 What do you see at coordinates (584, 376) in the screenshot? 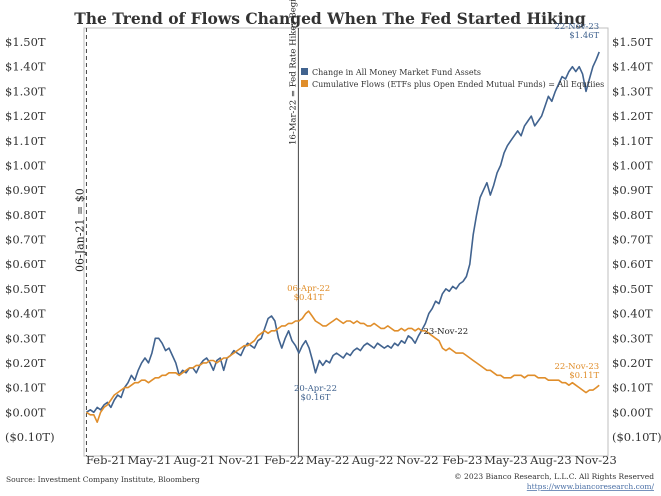
I see `annotation-flow_end_value: $0.11T` at bounding box center [584, 376].